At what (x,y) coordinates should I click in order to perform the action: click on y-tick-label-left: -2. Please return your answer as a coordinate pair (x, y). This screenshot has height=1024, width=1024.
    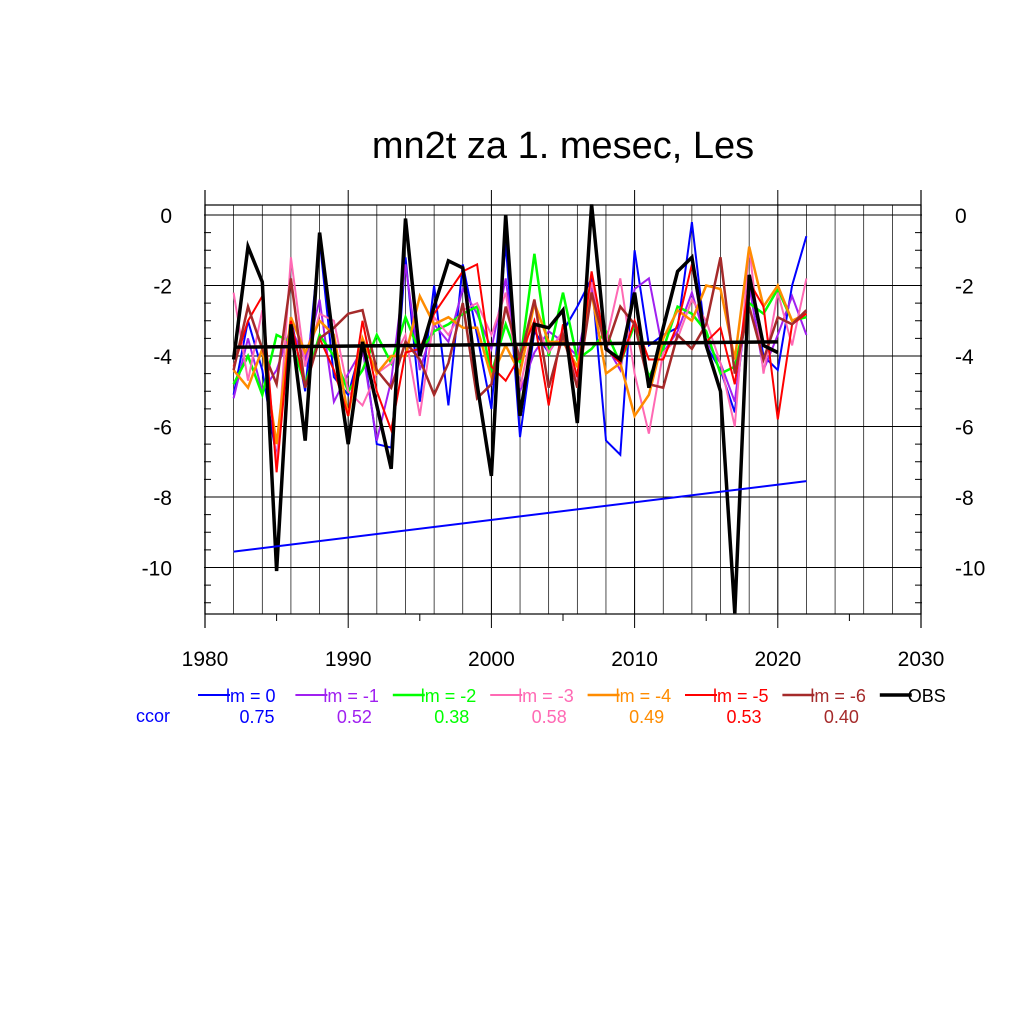
    Looking at the image, I should click on (162, 287).